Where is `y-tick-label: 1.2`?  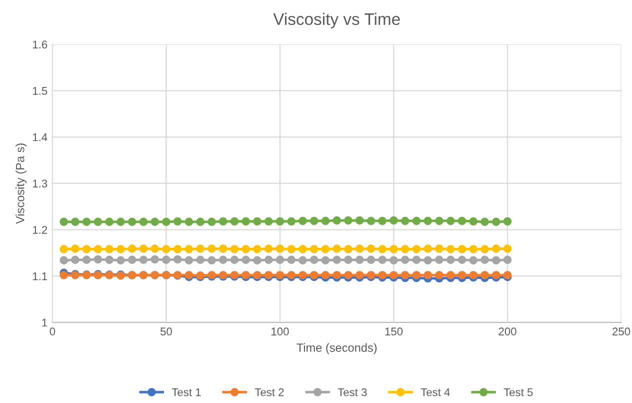 y-tick-label: 1.2 is located at coordinates (40, 230).